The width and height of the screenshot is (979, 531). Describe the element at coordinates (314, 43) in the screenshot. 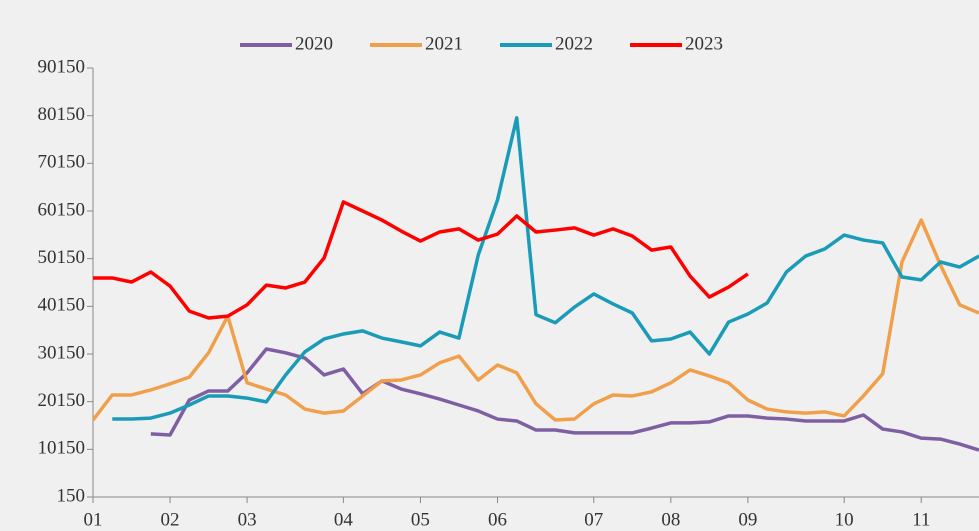

I see `legend-label: 2020` at that location.